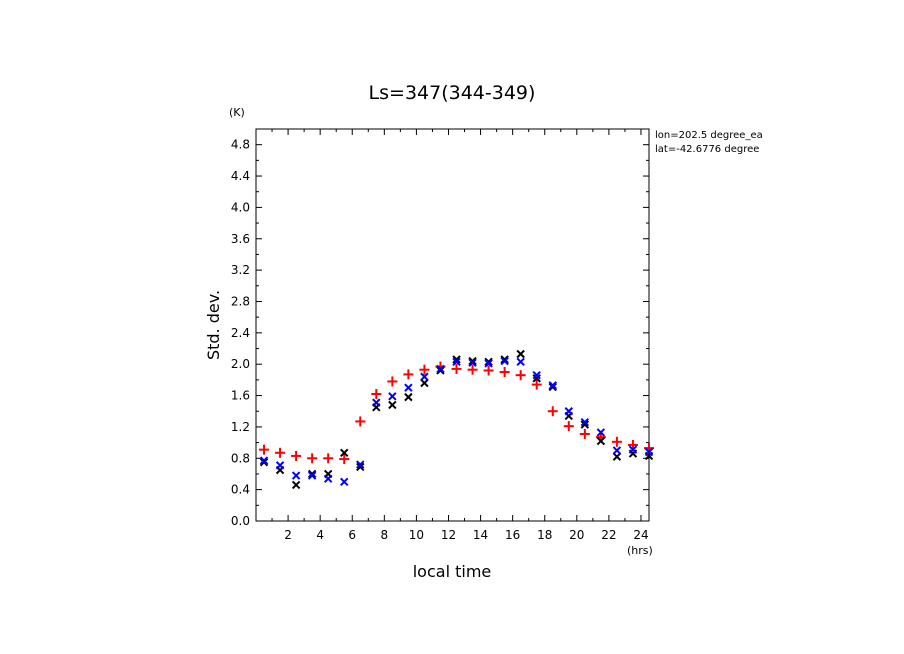  What do you see at coordinates (480, 535) in the screenshot?
I see `x-tick-label: 14` at bounding box center [480, 535].